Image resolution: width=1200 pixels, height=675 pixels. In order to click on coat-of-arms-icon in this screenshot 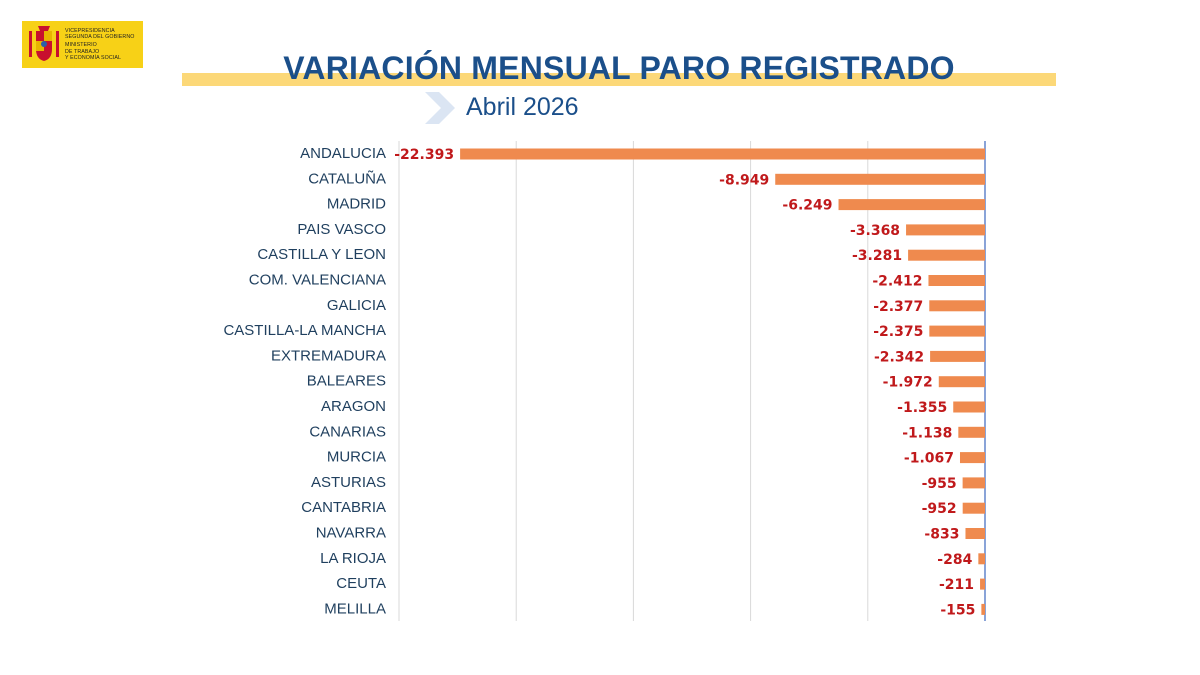, I will do `click(44, 43)`.